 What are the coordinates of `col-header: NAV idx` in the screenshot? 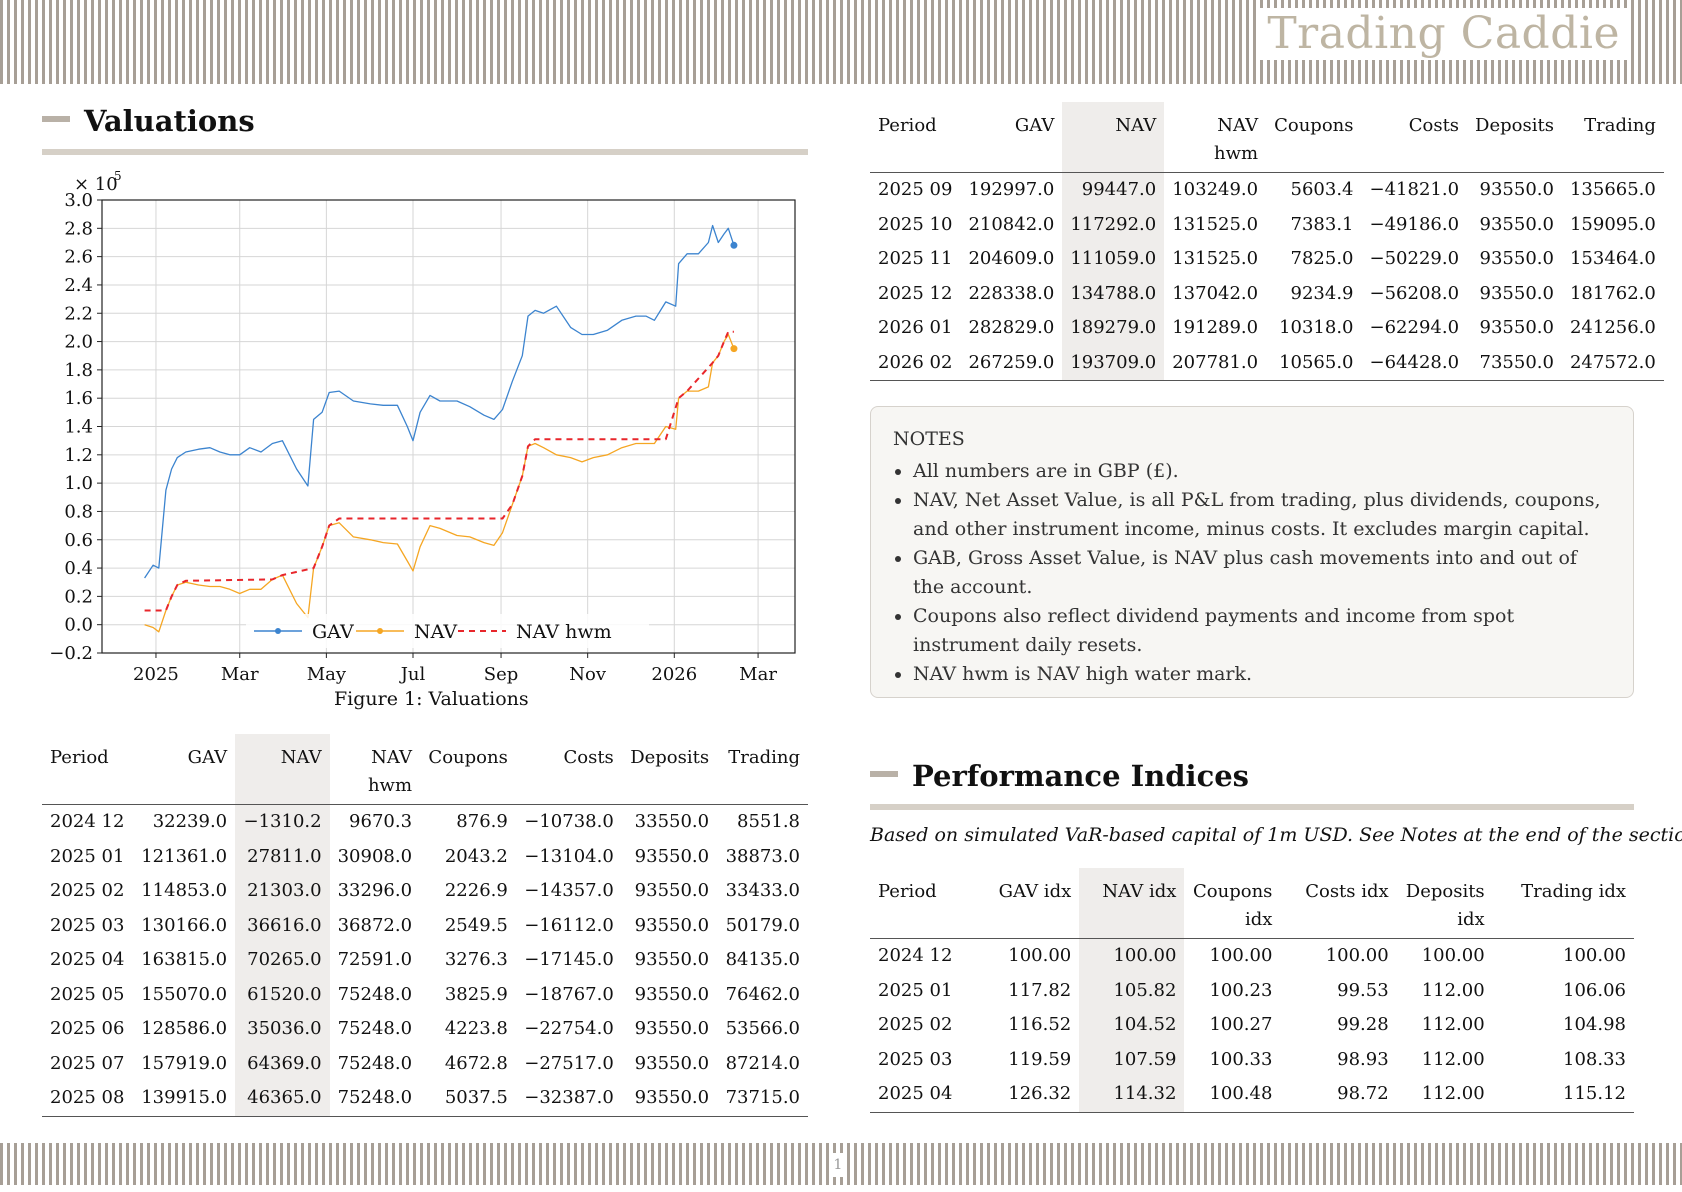 It's located at (1132, 903).